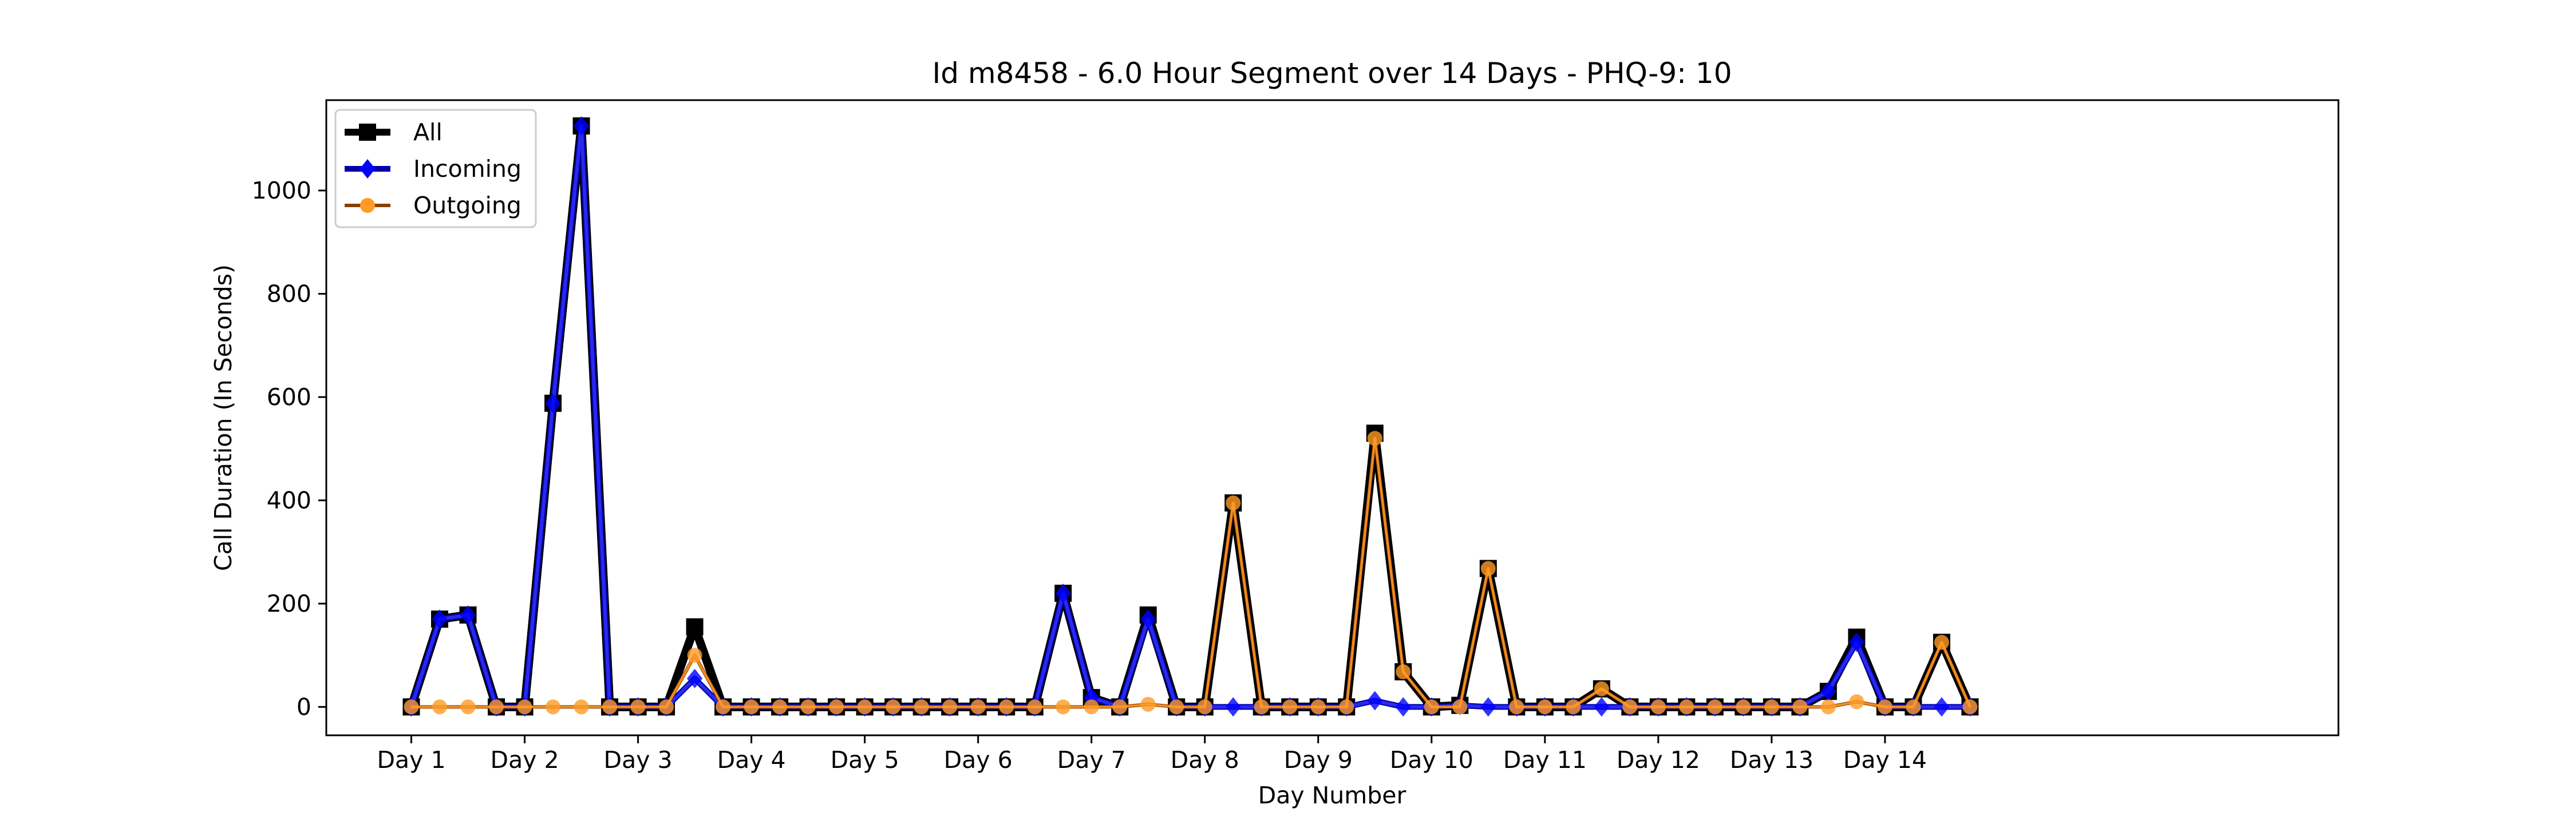 This screenshot has height=824, width=2576. Describe the element at coordinates (1318, 760) in the screenshot. I see `x-tick-label: Day 9` at that location.